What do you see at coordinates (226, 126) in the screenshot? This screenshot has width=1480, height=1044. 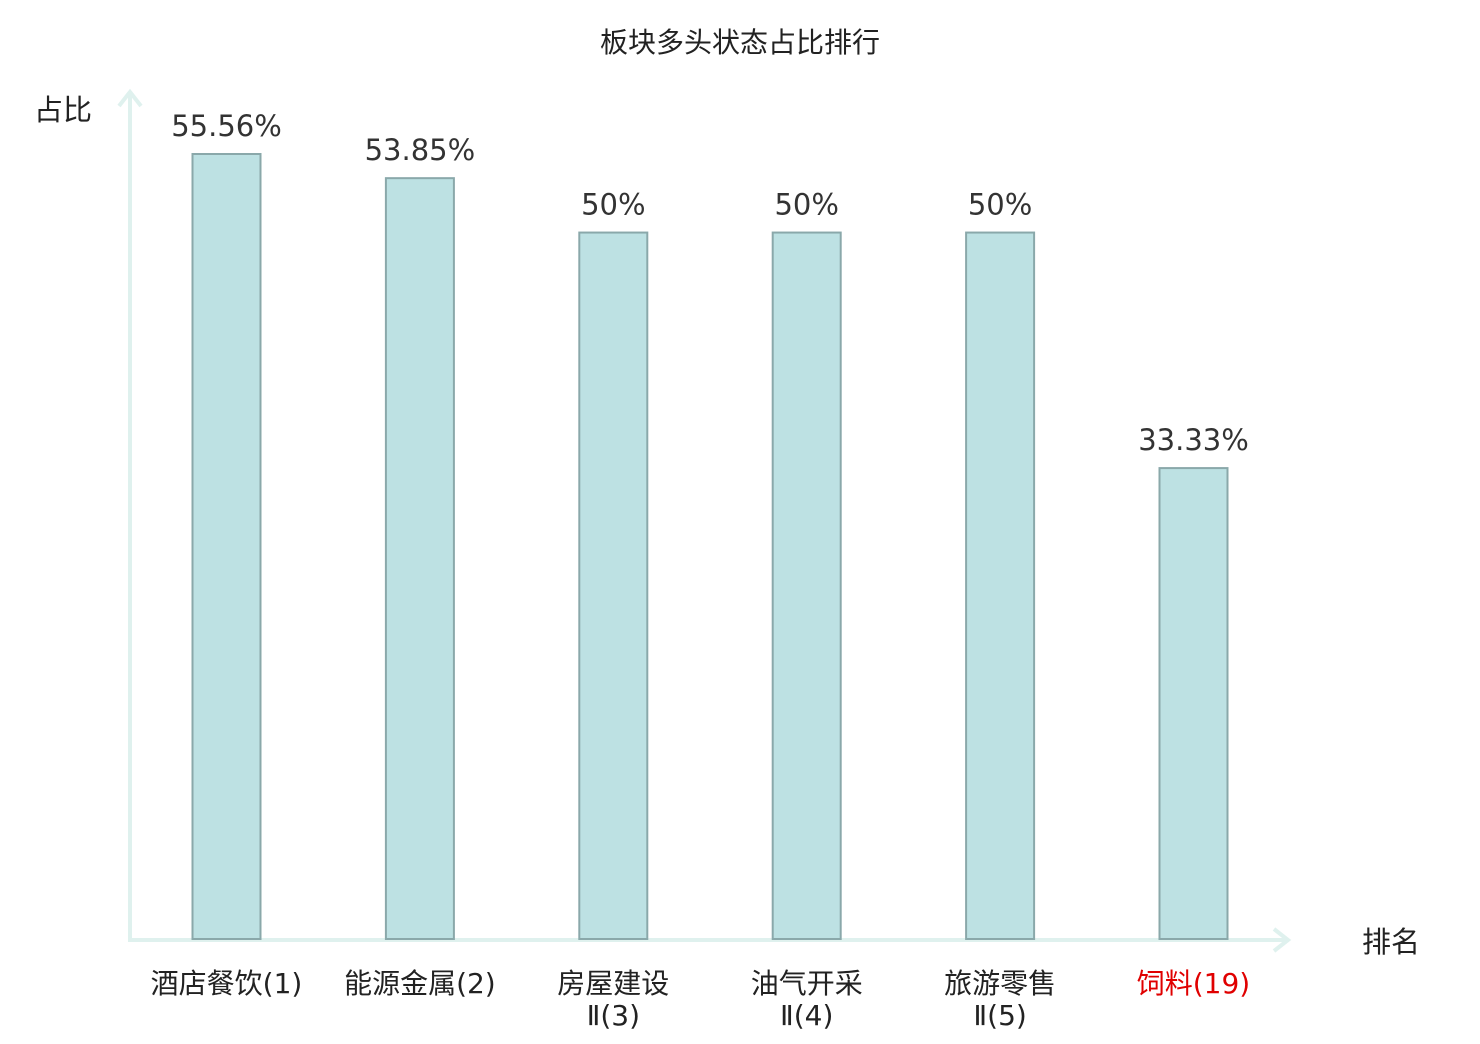 I see `bar-value-label: 55.56%` at bounding box center [226, 126].